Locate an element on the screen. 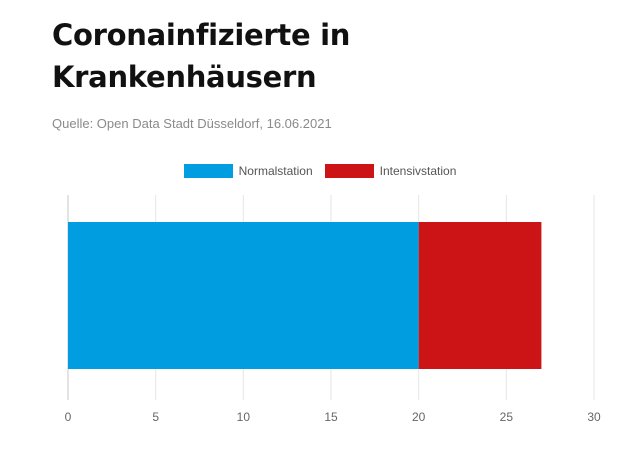 This screenshot has width=640, height=455. legend: Normalstation Intensivstation is located at coordinates (320, 171).